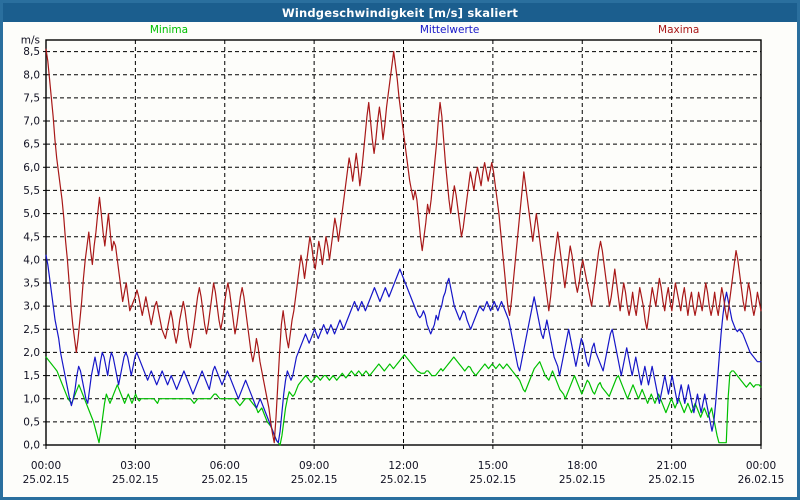  I want to click on y-axis-tick-label: 7,5, so click(31, 98).